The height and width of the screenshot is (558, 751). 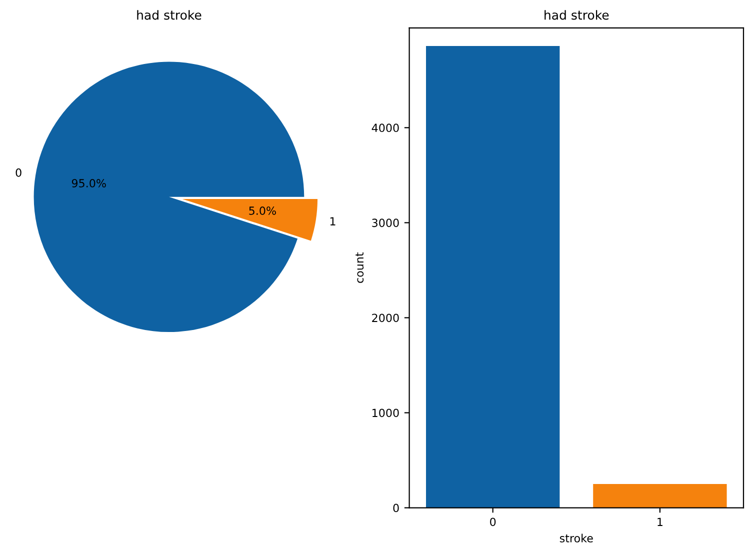 I want to click on y-tick-label: 2000, so click(x=385, y=318).